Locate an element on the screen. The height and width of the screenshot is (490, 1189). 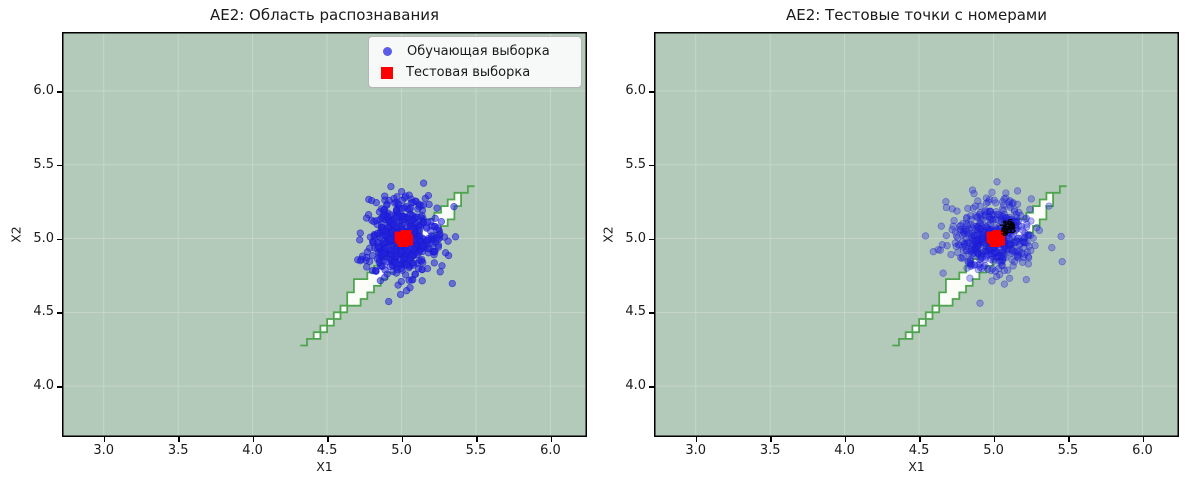
legend-item-training: Обучающая выборка is located at coordinates (475, 51).